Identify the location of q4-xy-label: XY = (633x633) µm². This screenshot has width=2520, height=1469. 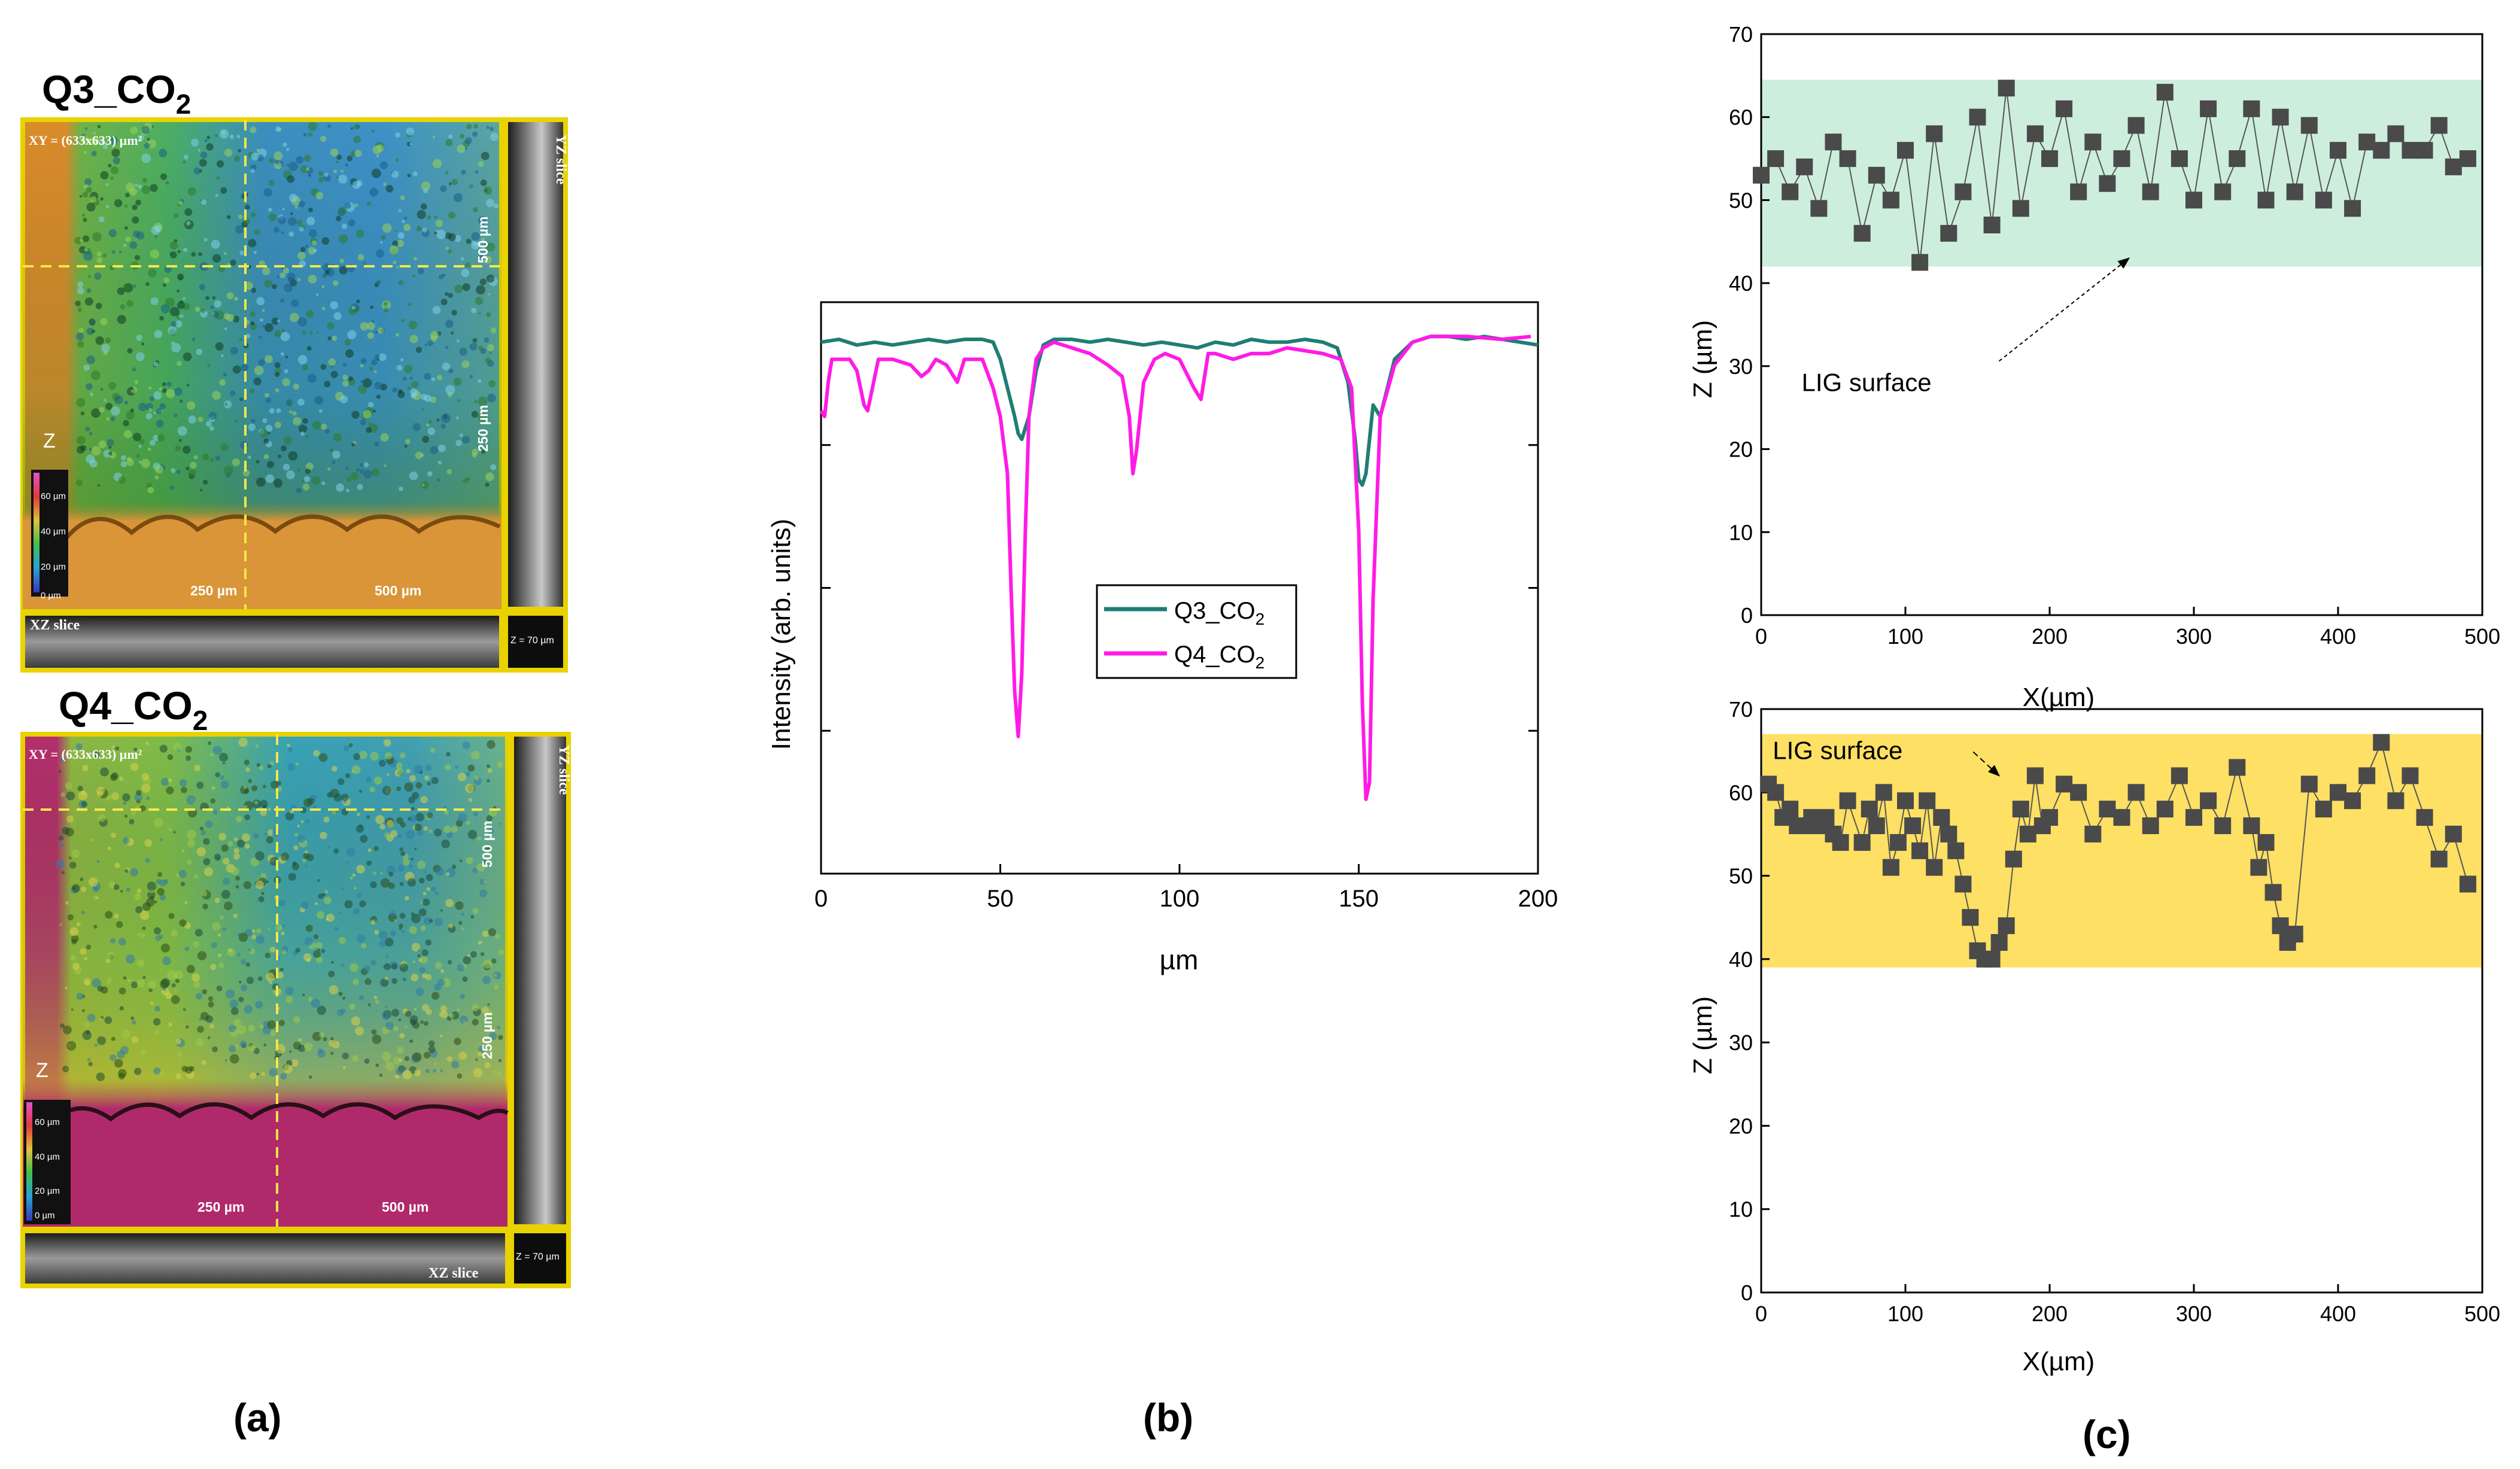
(85, 754).